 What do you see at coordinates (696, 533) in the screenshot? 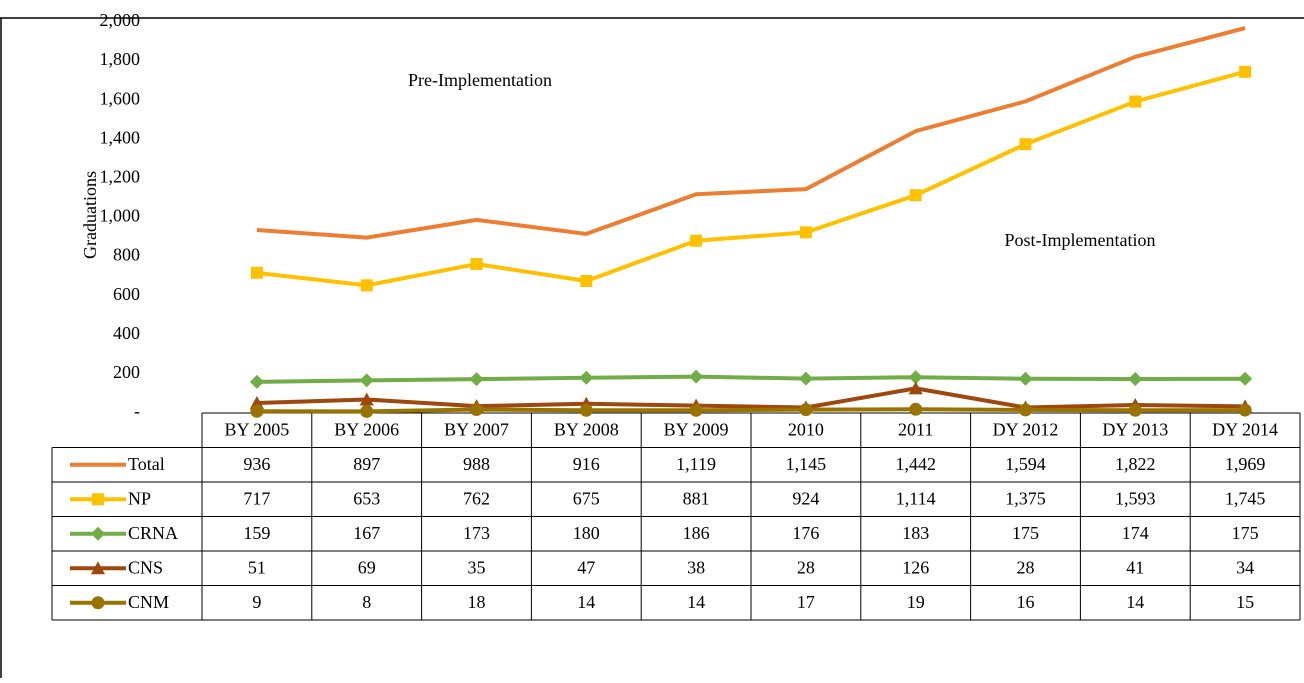
I see `table-cell: 186` at bounding box center [696, 533].